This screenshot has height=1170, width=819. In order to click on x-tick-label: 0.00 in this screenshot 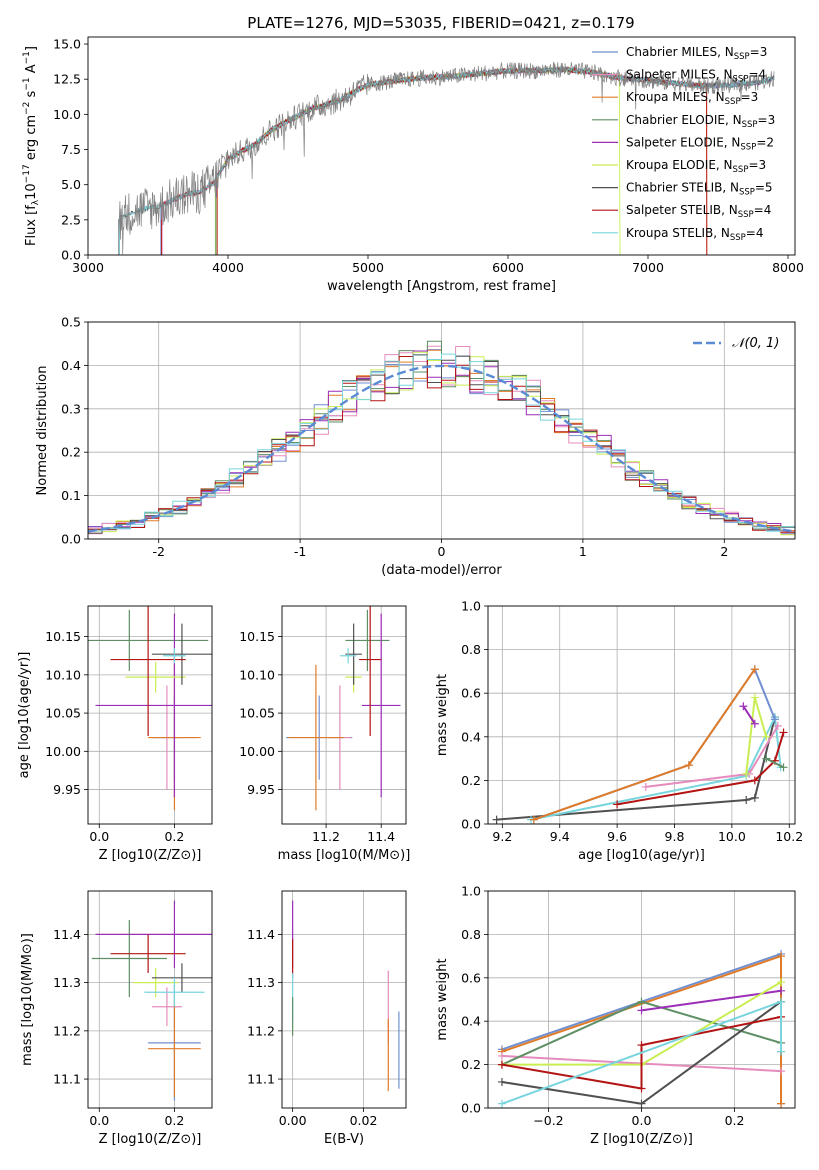, I will do `click(293, 1120)`.